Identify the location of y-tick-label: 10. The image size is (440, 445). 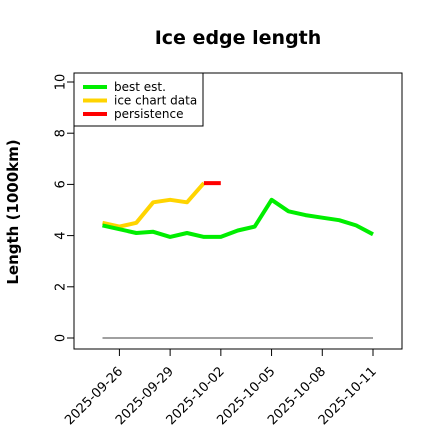
(61, 82).